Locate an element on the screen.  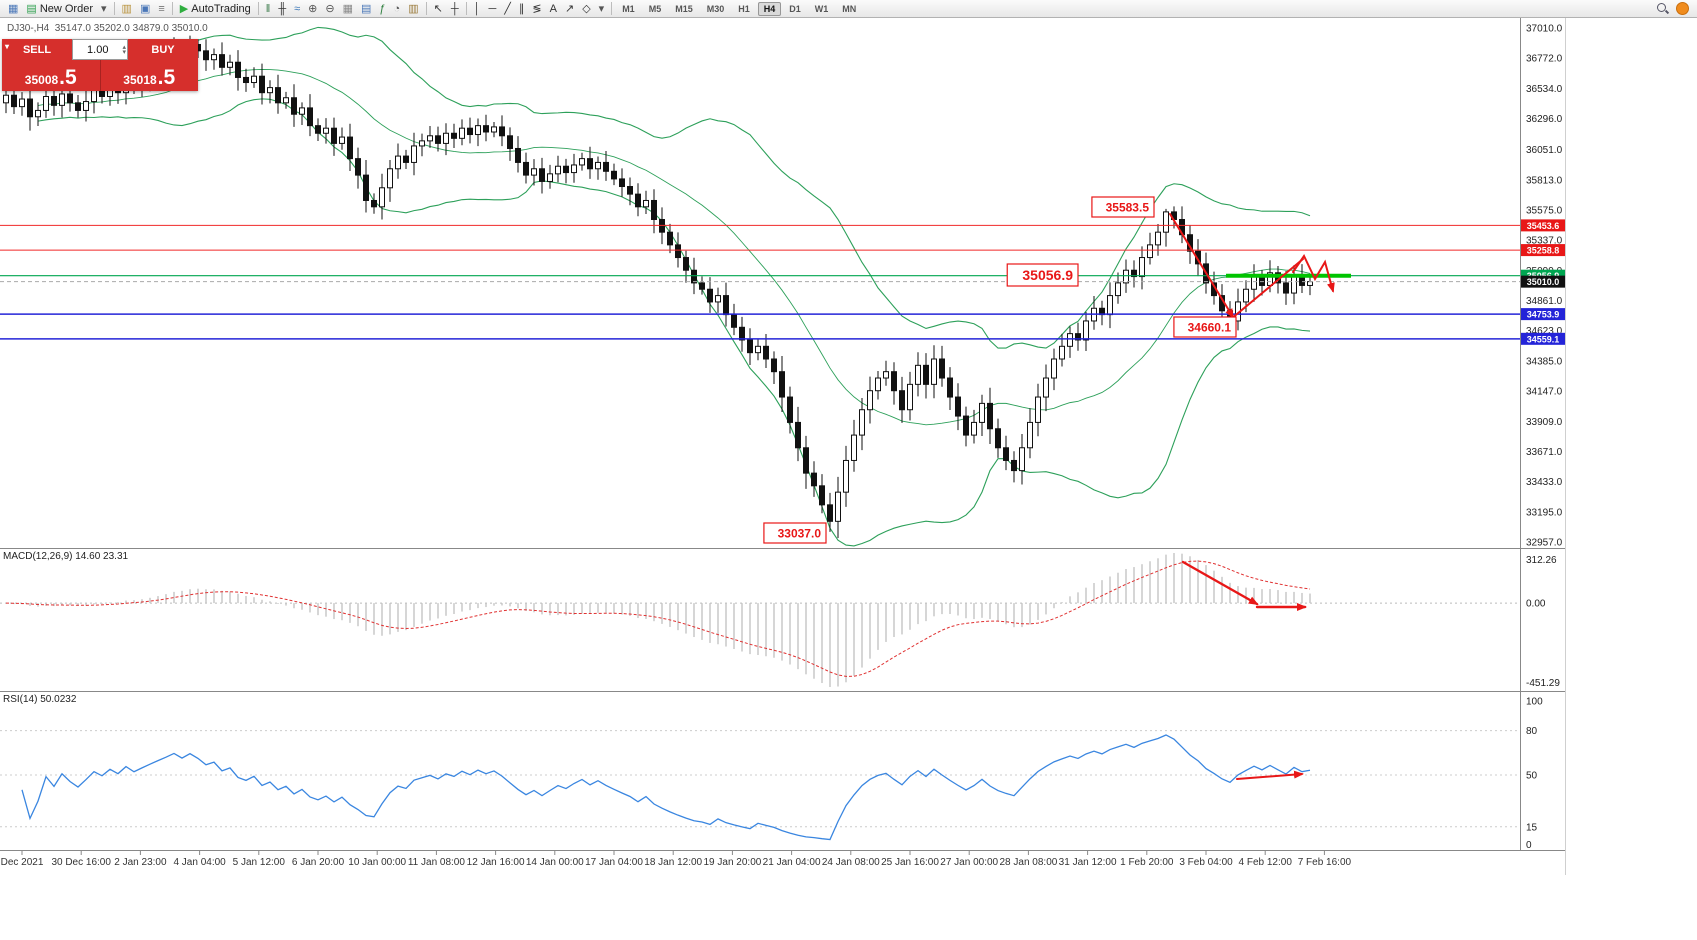
timeframe-m5: M5 is located at coordinates (655, 8).